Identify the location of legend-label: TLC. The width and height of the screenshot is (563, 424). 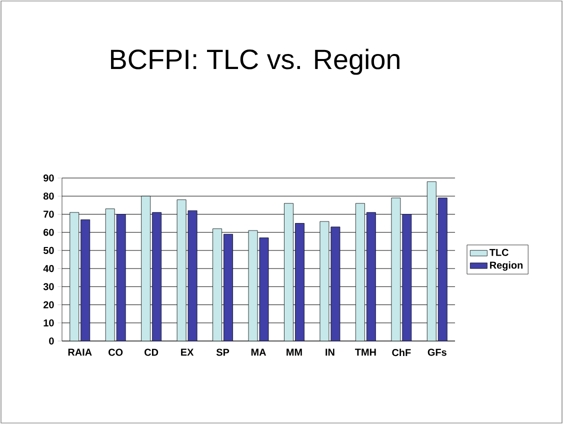
(498, 252).